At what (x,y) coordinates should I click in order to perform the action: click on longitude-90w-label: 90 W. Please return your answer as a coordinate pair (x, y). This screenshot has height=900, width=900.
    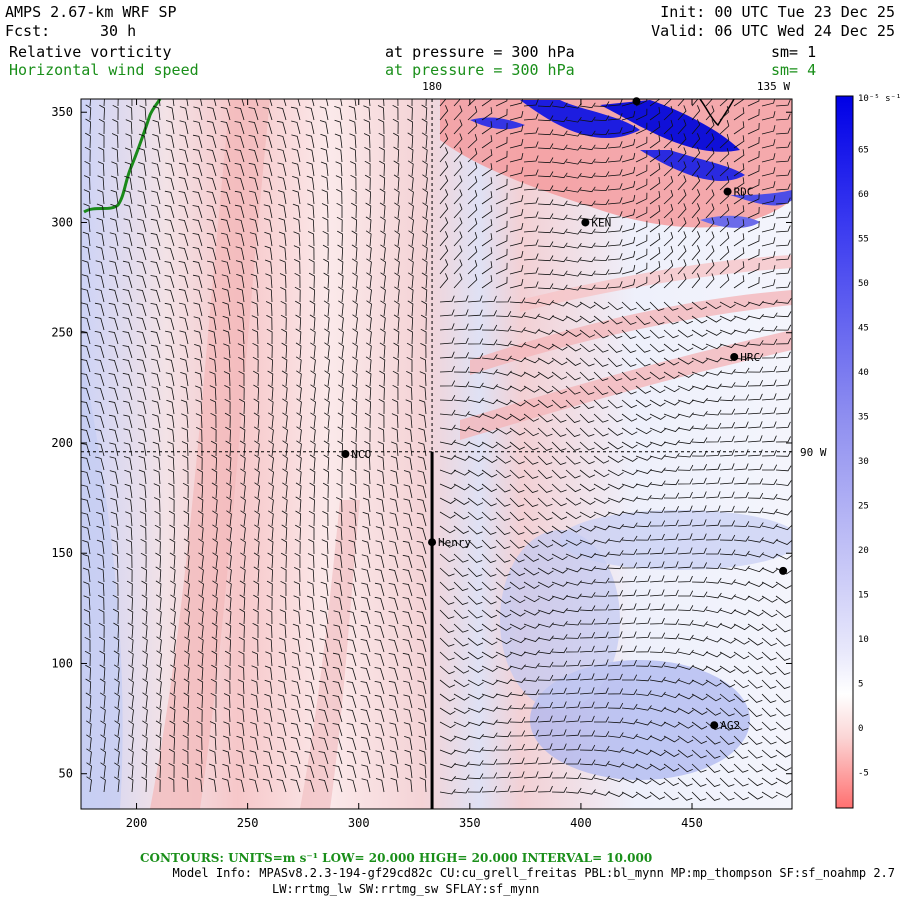
    Looking at the image, I should click on (813, 452).